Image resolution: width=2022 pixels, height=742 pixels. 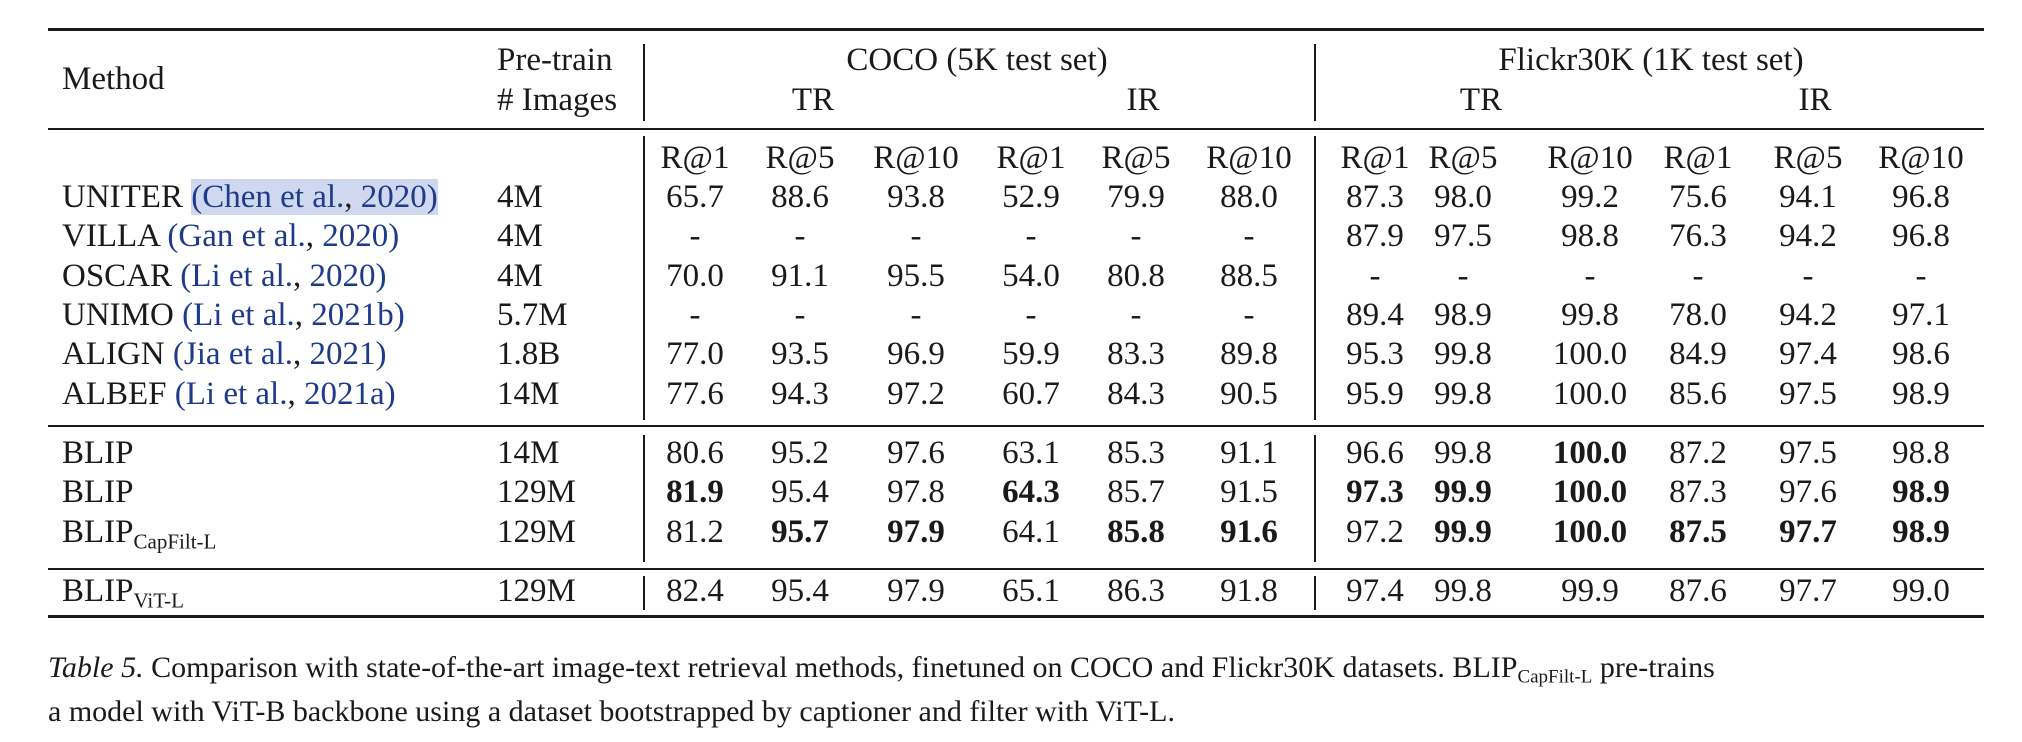 I want to click on score-cell: 88.5, so click(x=1249, y=276).